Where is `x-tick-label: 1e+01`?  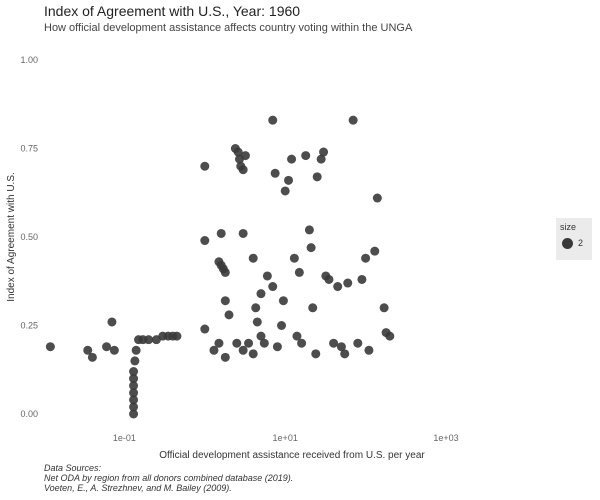
x-tick-label: 1e+01 is located at coordinates (285, 438).